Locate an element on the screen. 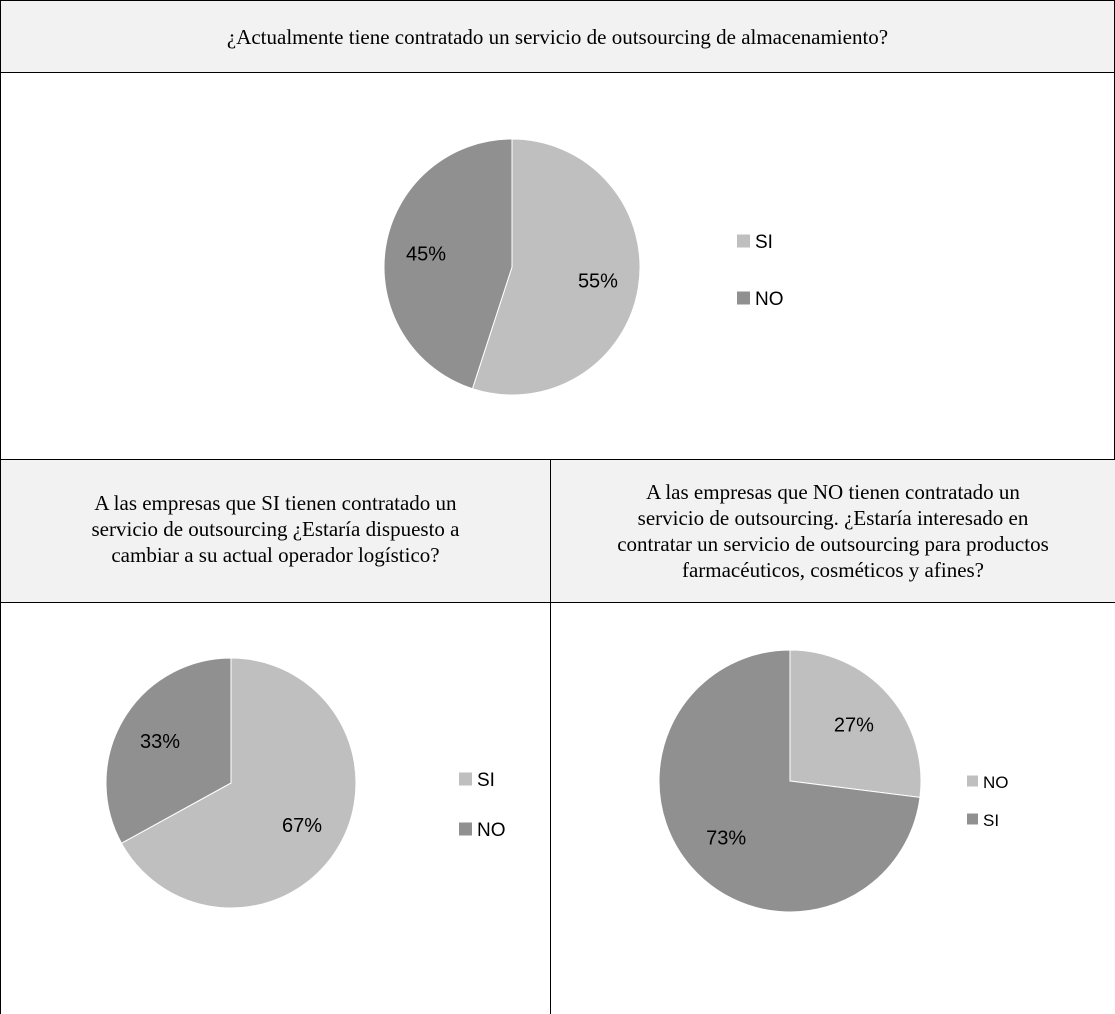 The image size is (1115, 1014). divider-vertical is located at coordinates (550, 736).